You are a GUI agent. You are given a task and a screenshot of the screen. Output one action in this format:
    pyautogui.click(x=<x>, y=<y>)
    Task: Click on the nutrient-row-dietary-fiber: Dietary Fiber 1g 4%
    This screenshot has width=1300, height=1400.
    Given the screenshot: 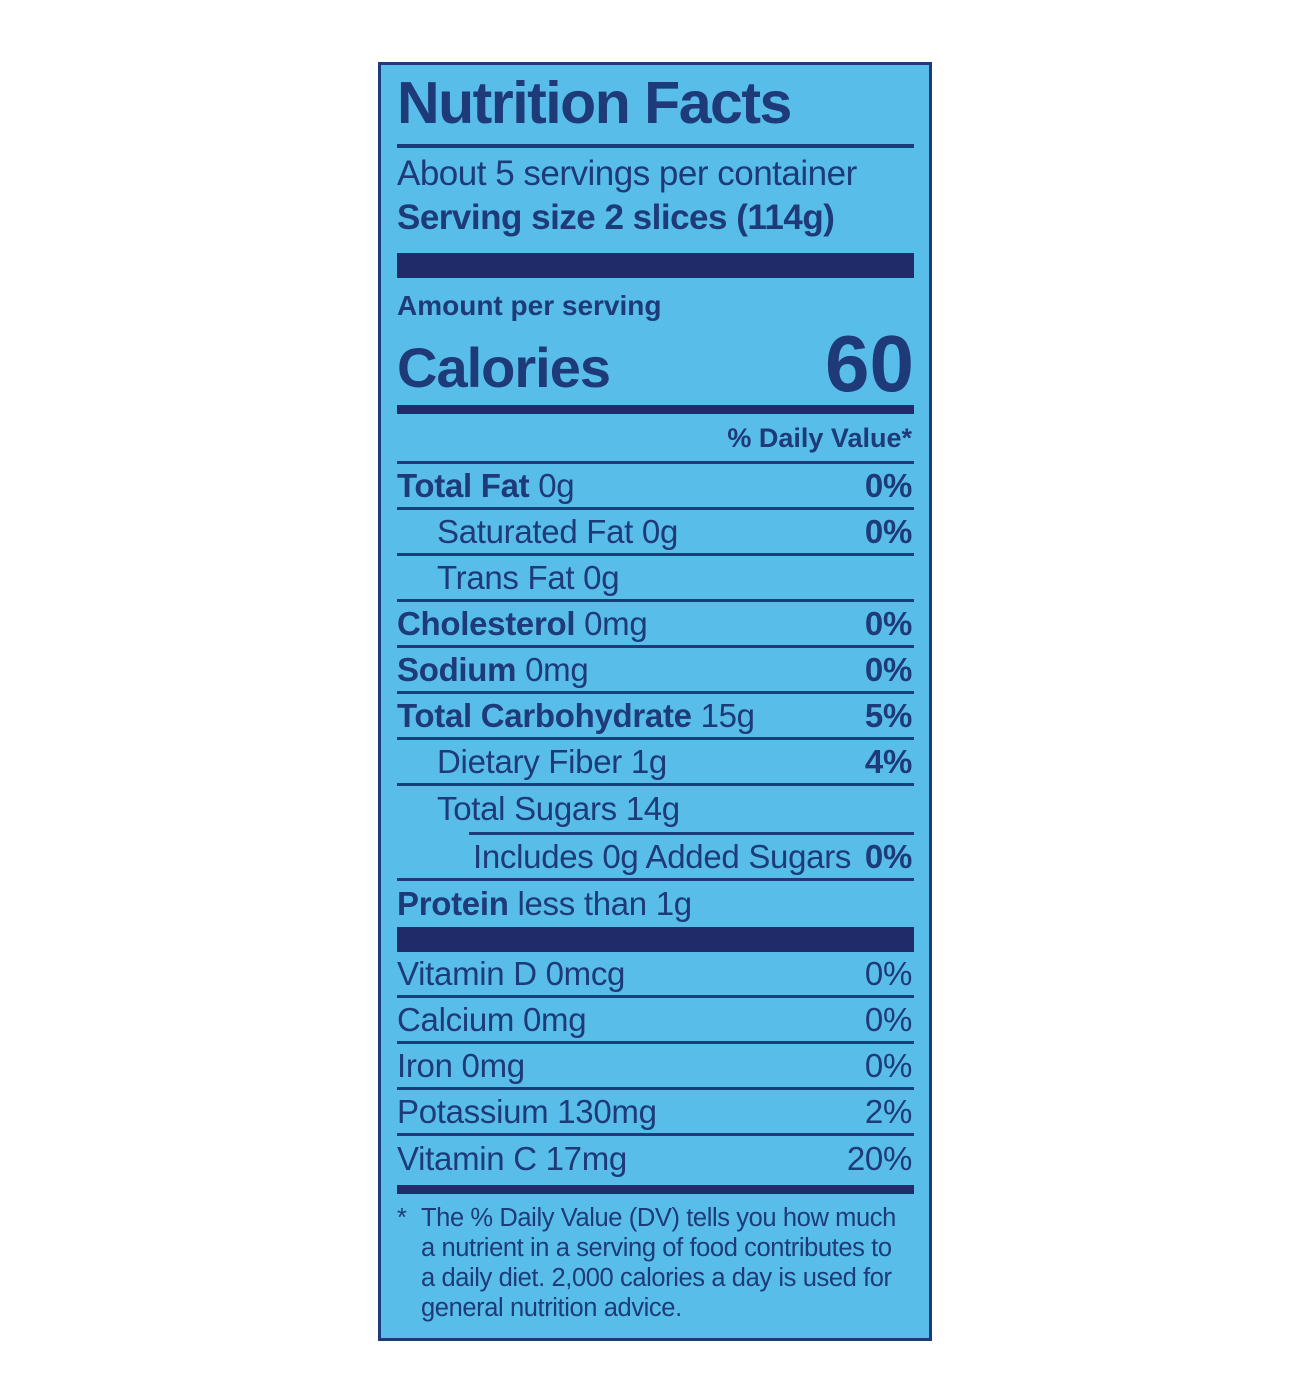 What is the action you would take?
    pyautogui.click(x=655, y=763)
    